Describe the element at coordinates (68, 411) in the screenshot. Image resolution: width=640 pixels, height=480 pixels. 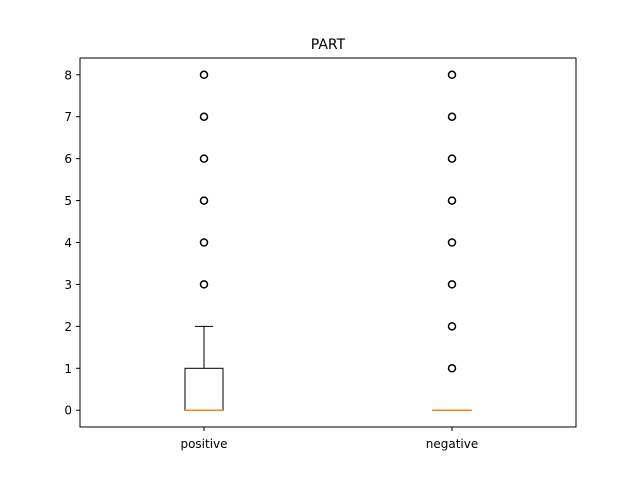
I see `y-tick-label: 0` at that location.